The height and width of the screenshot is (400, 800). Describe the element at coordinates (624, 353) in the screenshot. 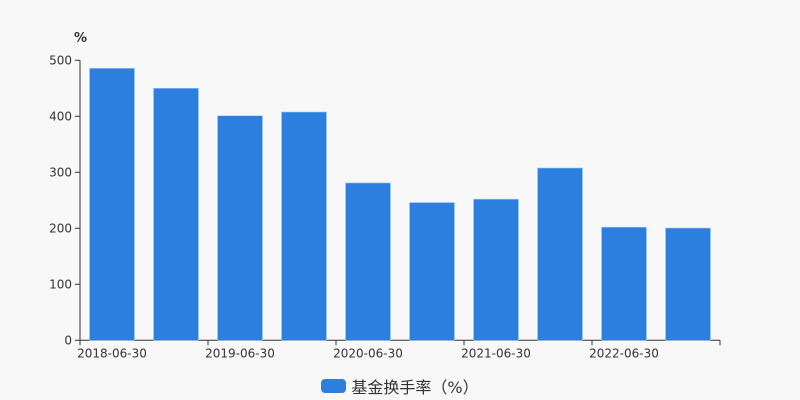

I see `x-tick-label: 2022-06-30` at that location.